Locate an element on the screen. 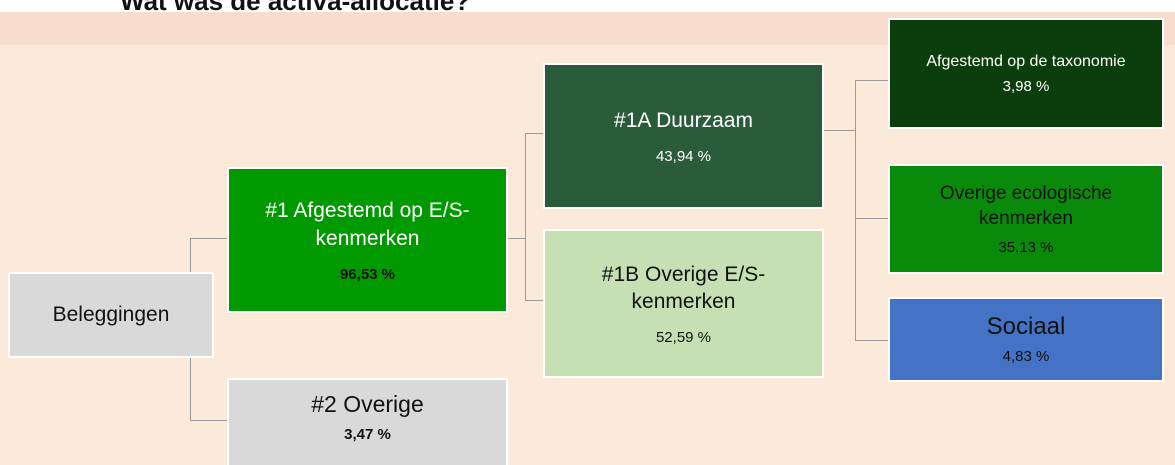 This screenshot has width=1175, height=465. node-label: Beleggingen is located at coordinates (111, 315).